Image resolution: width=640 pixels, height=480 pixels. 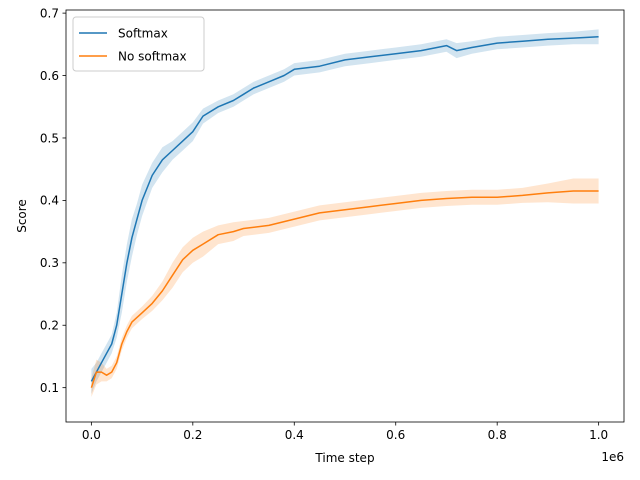 I want to click on x-tick-label: 0.4, so click(x=294, y=435).